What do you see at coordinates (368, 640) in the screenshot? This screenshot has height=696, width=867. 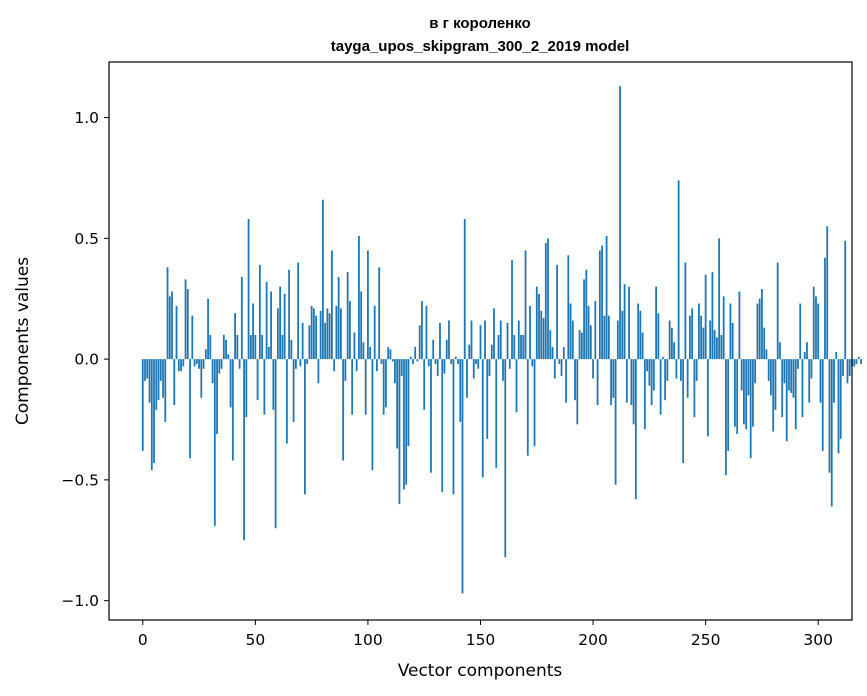 I see `x-tick-label-100: 100` at bounding box center [368, 640].